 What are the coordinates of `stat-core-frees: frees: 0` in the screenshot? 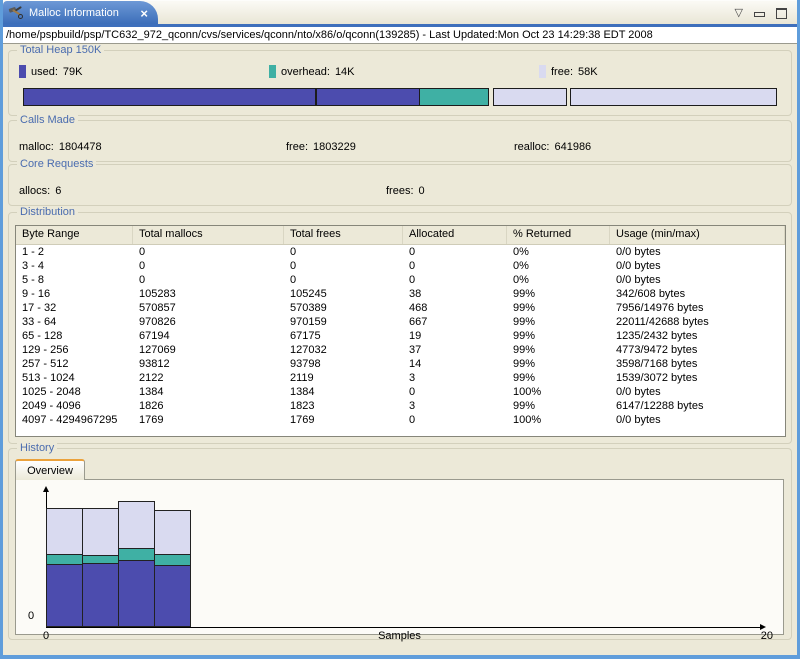 It's located at (405, 191).